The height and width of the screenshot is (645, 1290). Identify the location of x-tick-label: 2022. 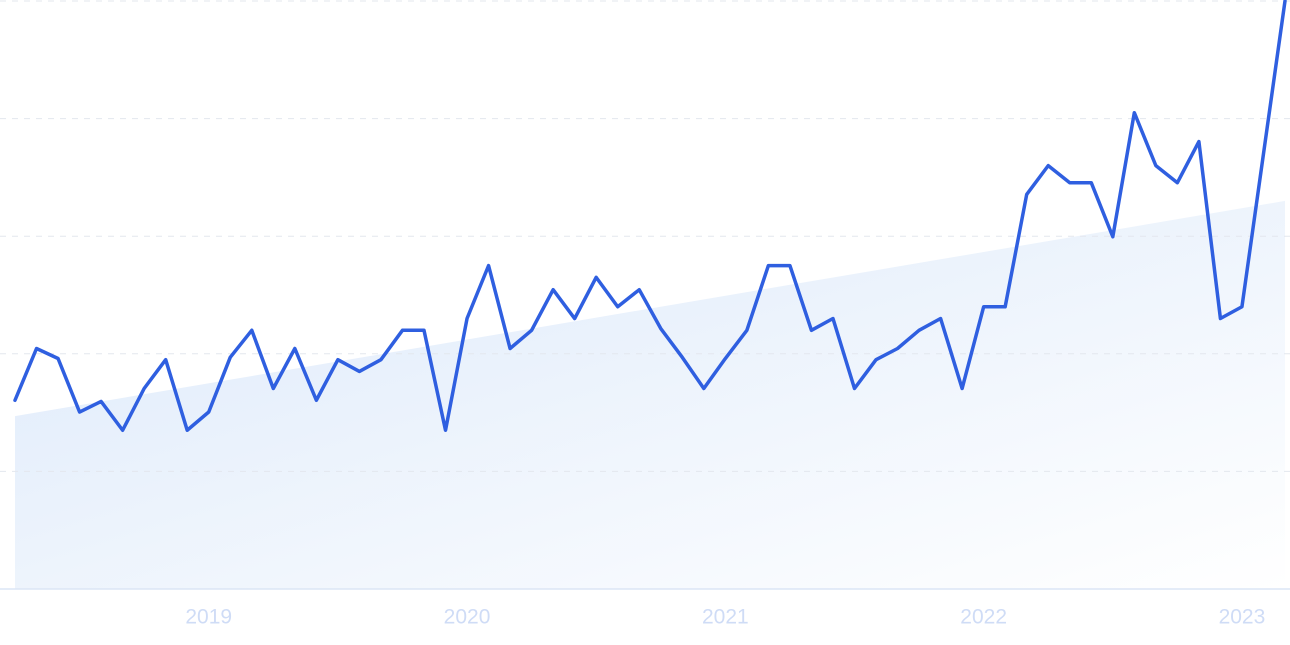
(983, 617).